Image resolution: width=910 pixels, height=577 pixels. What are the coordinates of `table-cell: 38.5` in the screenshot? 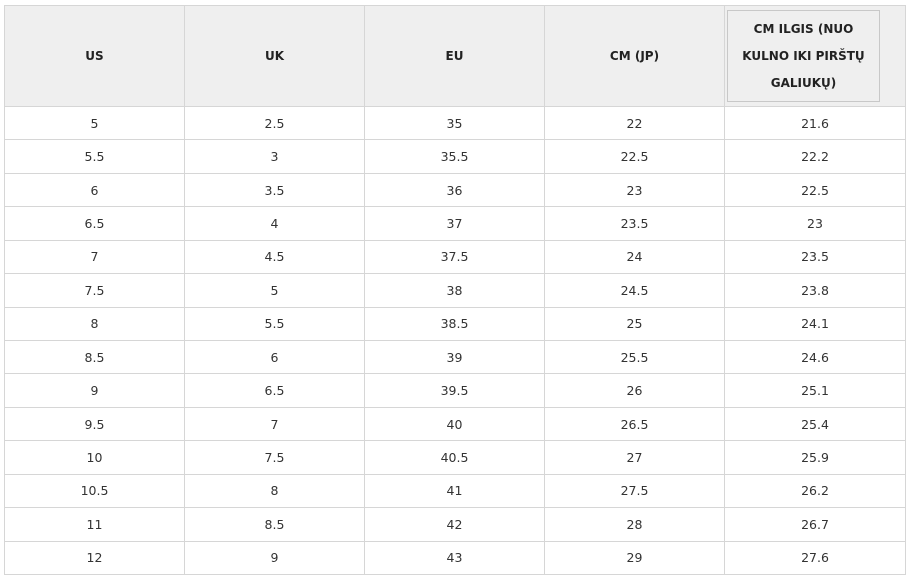 It's located at (455, 324).